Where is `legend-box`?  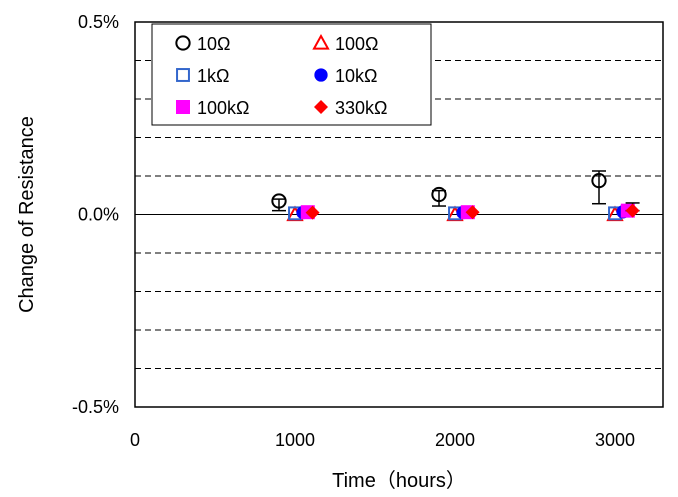
legend-box is located at coordinates (291, 74).